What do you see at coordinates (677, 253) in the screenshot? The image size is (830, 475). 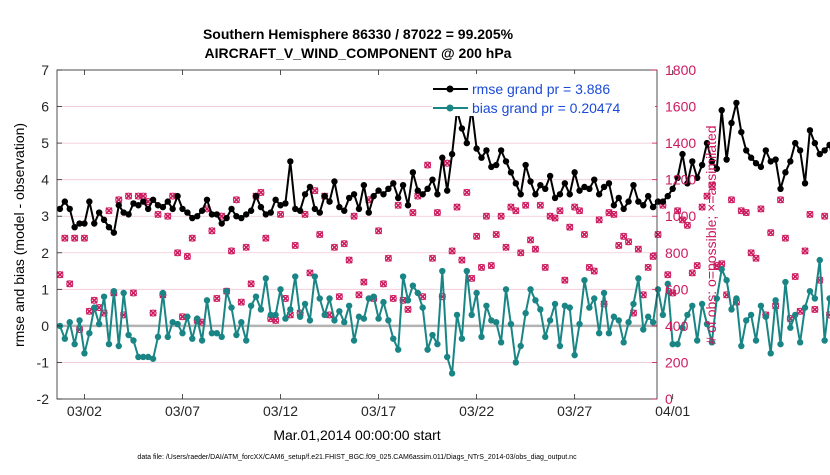 I see `y-tick-label-right: 800` at bounding box center [677, 253].